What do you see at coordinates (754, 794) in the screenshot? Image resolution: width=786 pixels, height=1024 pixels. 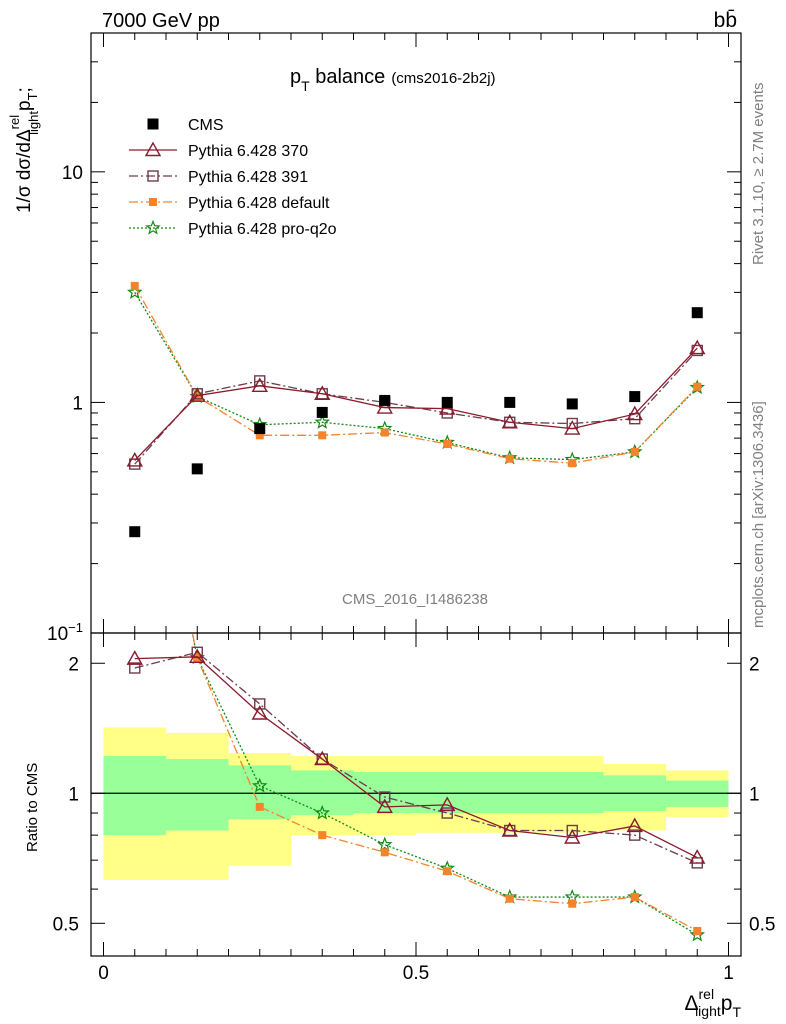 I see `ratio-y-tick-label-right: 1` at bounding box center [754, 794].